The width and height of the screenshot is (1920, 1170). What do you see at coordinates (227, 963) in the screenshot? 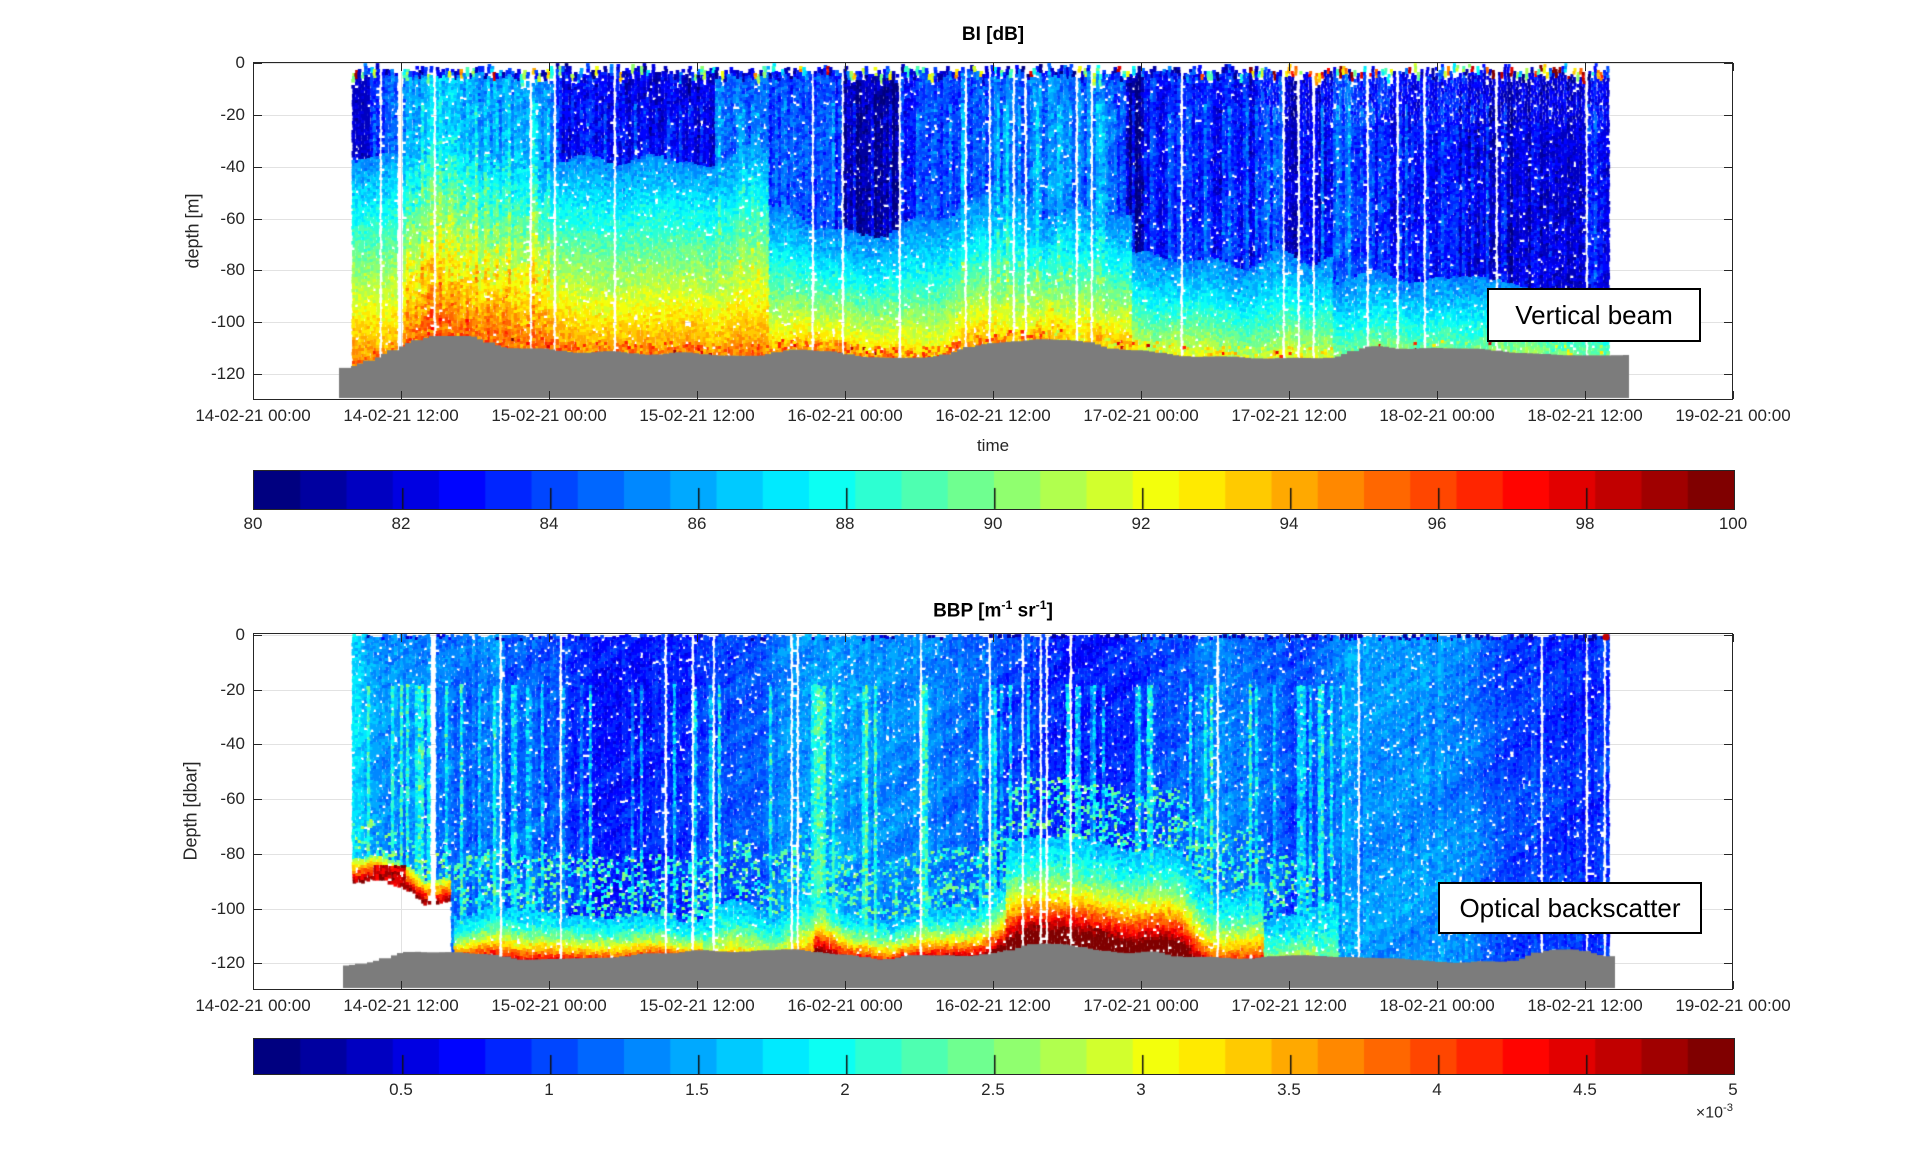
I see `bbp-ytick-label: -120` at bounding box center [227, 963].